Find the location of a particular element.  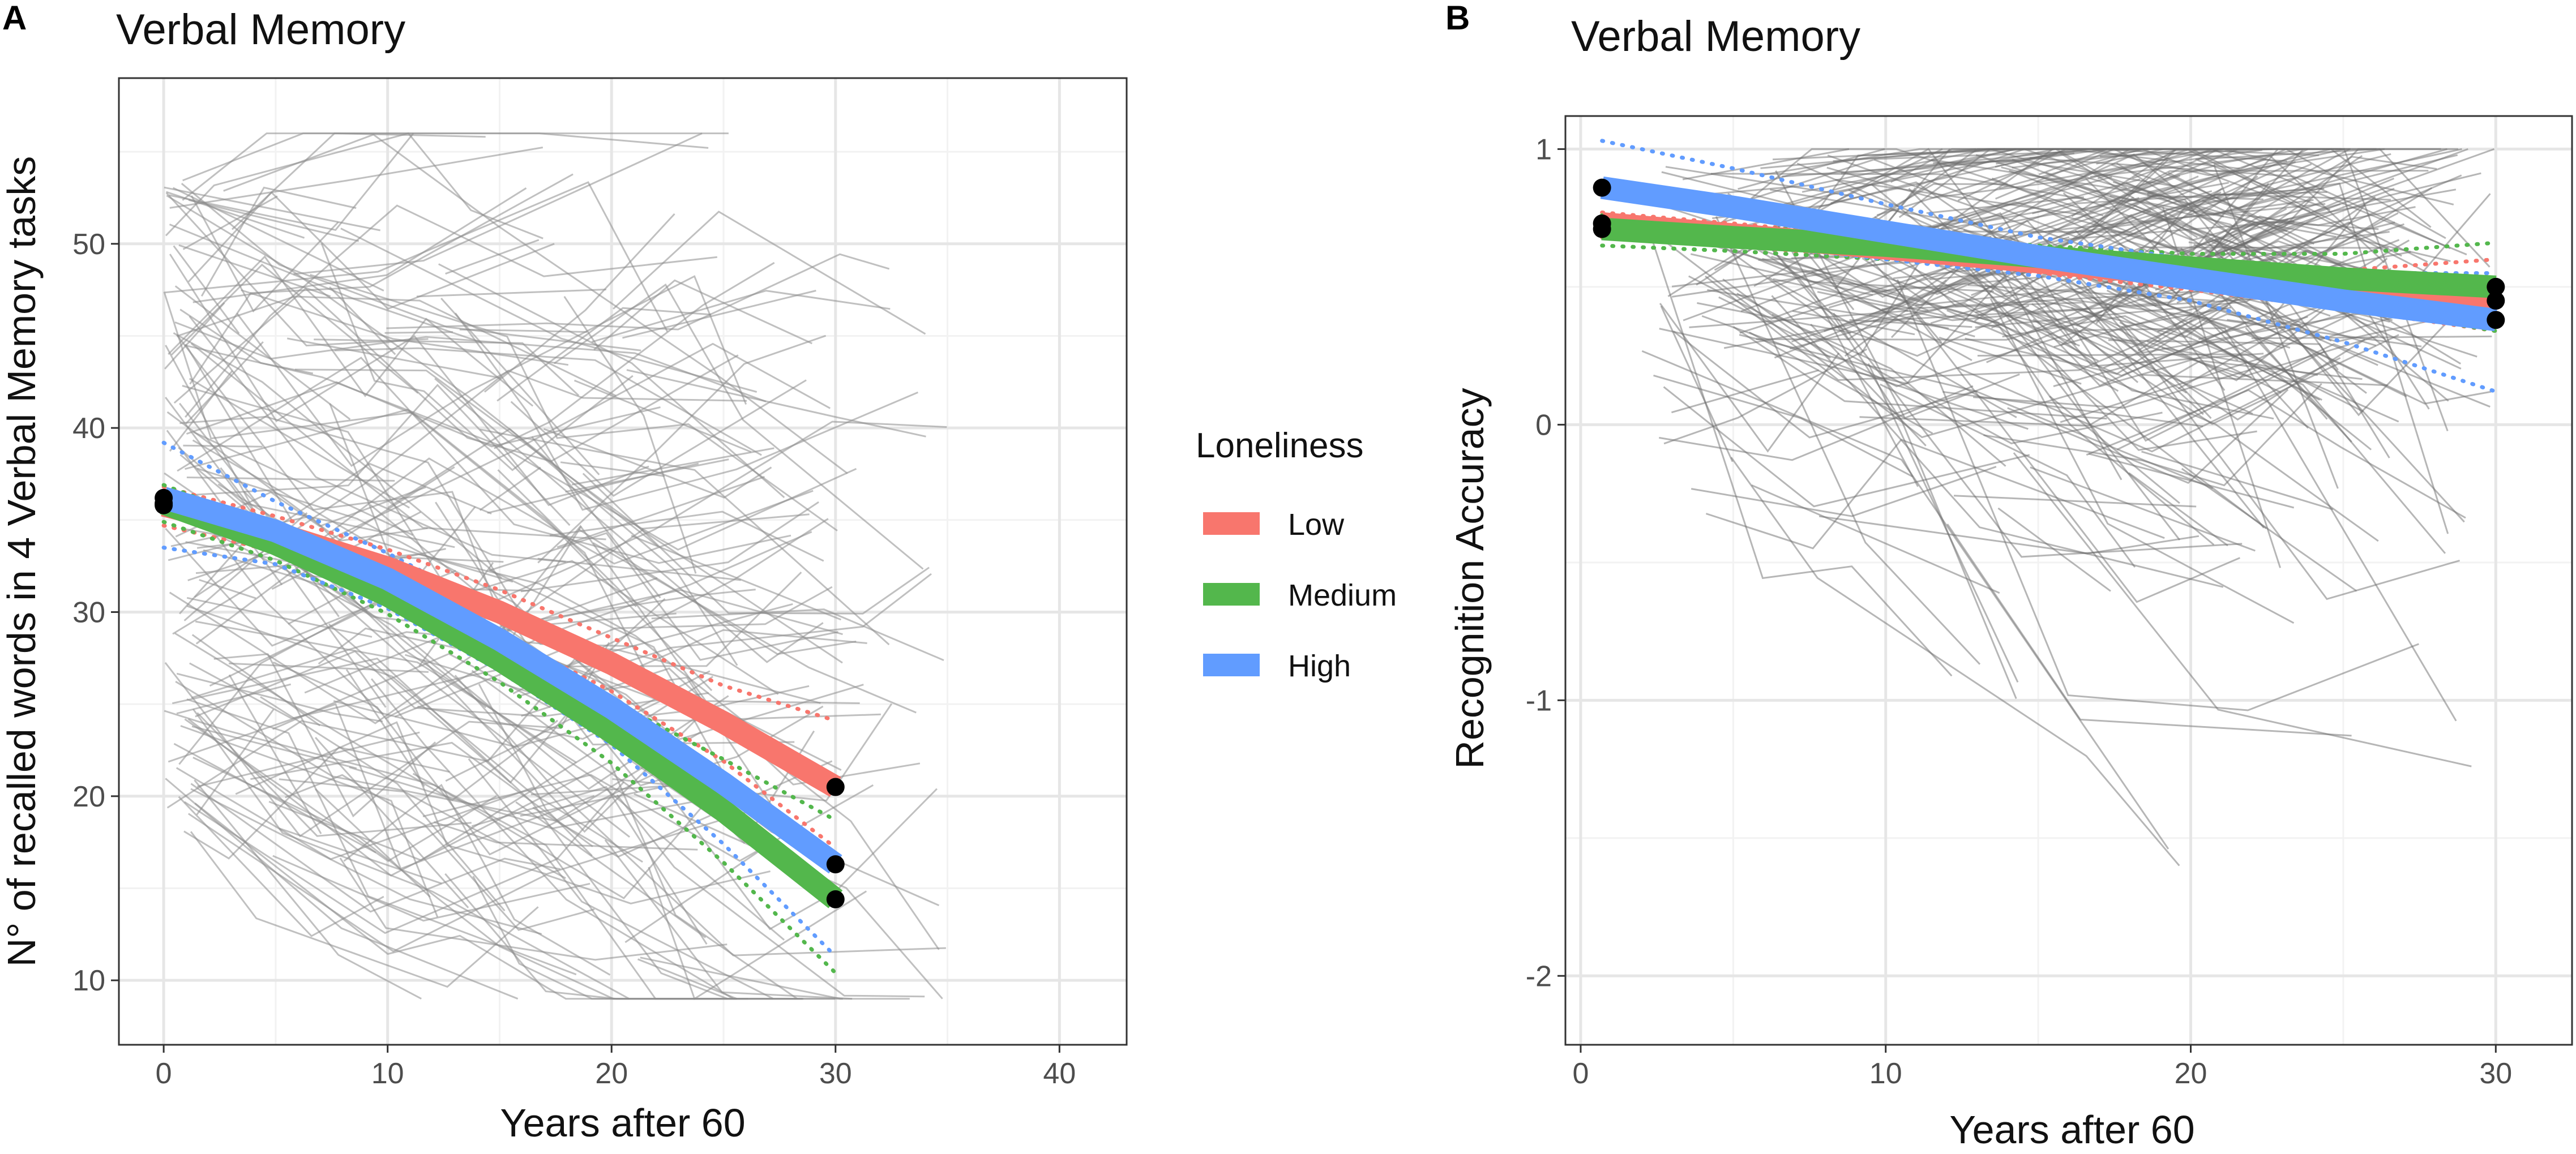

panel-a-x-tick-label: 30 is located at coordinates (835, 1073).